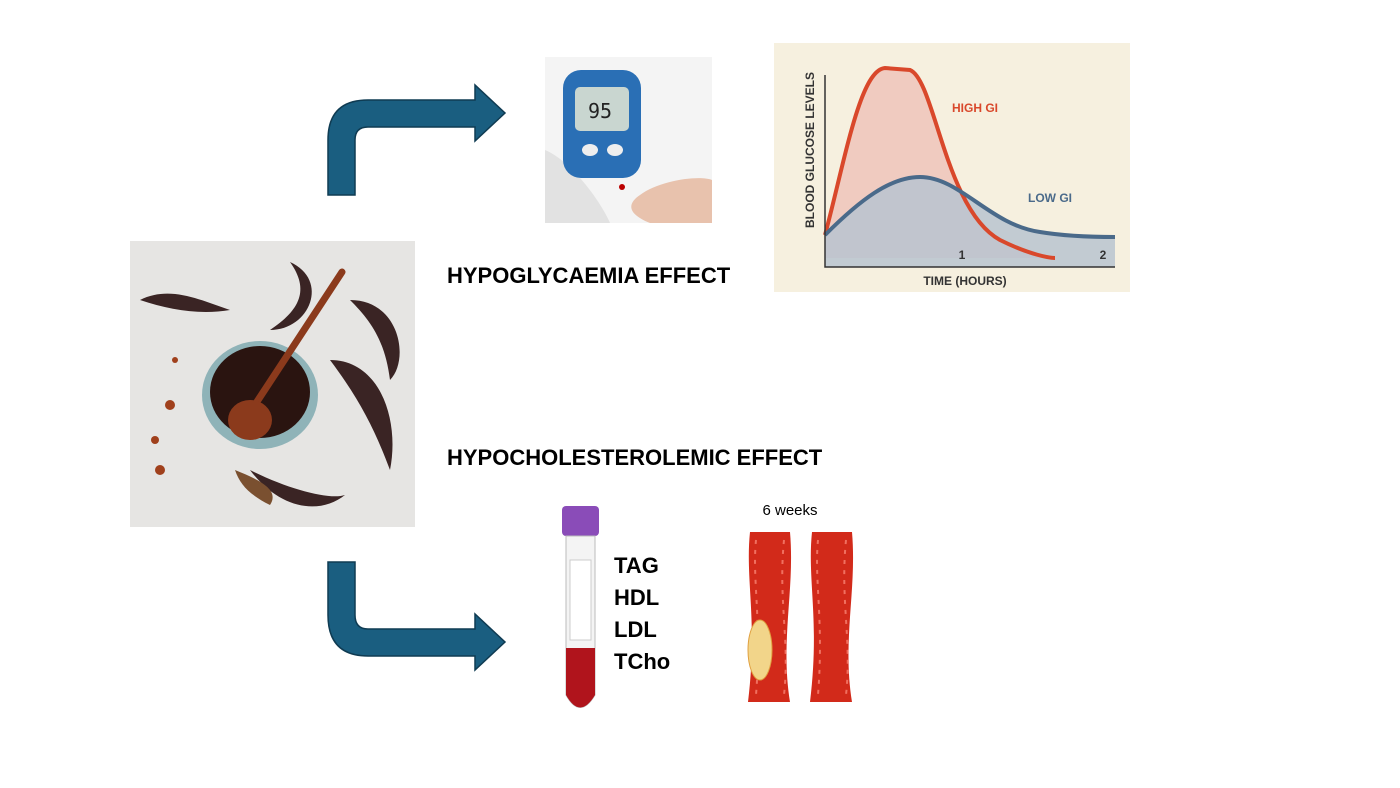 The image size is (1400, 788). I want to click on y-axis-label: BLOOD GLUCOSE LEVELS, so click(810, 150).